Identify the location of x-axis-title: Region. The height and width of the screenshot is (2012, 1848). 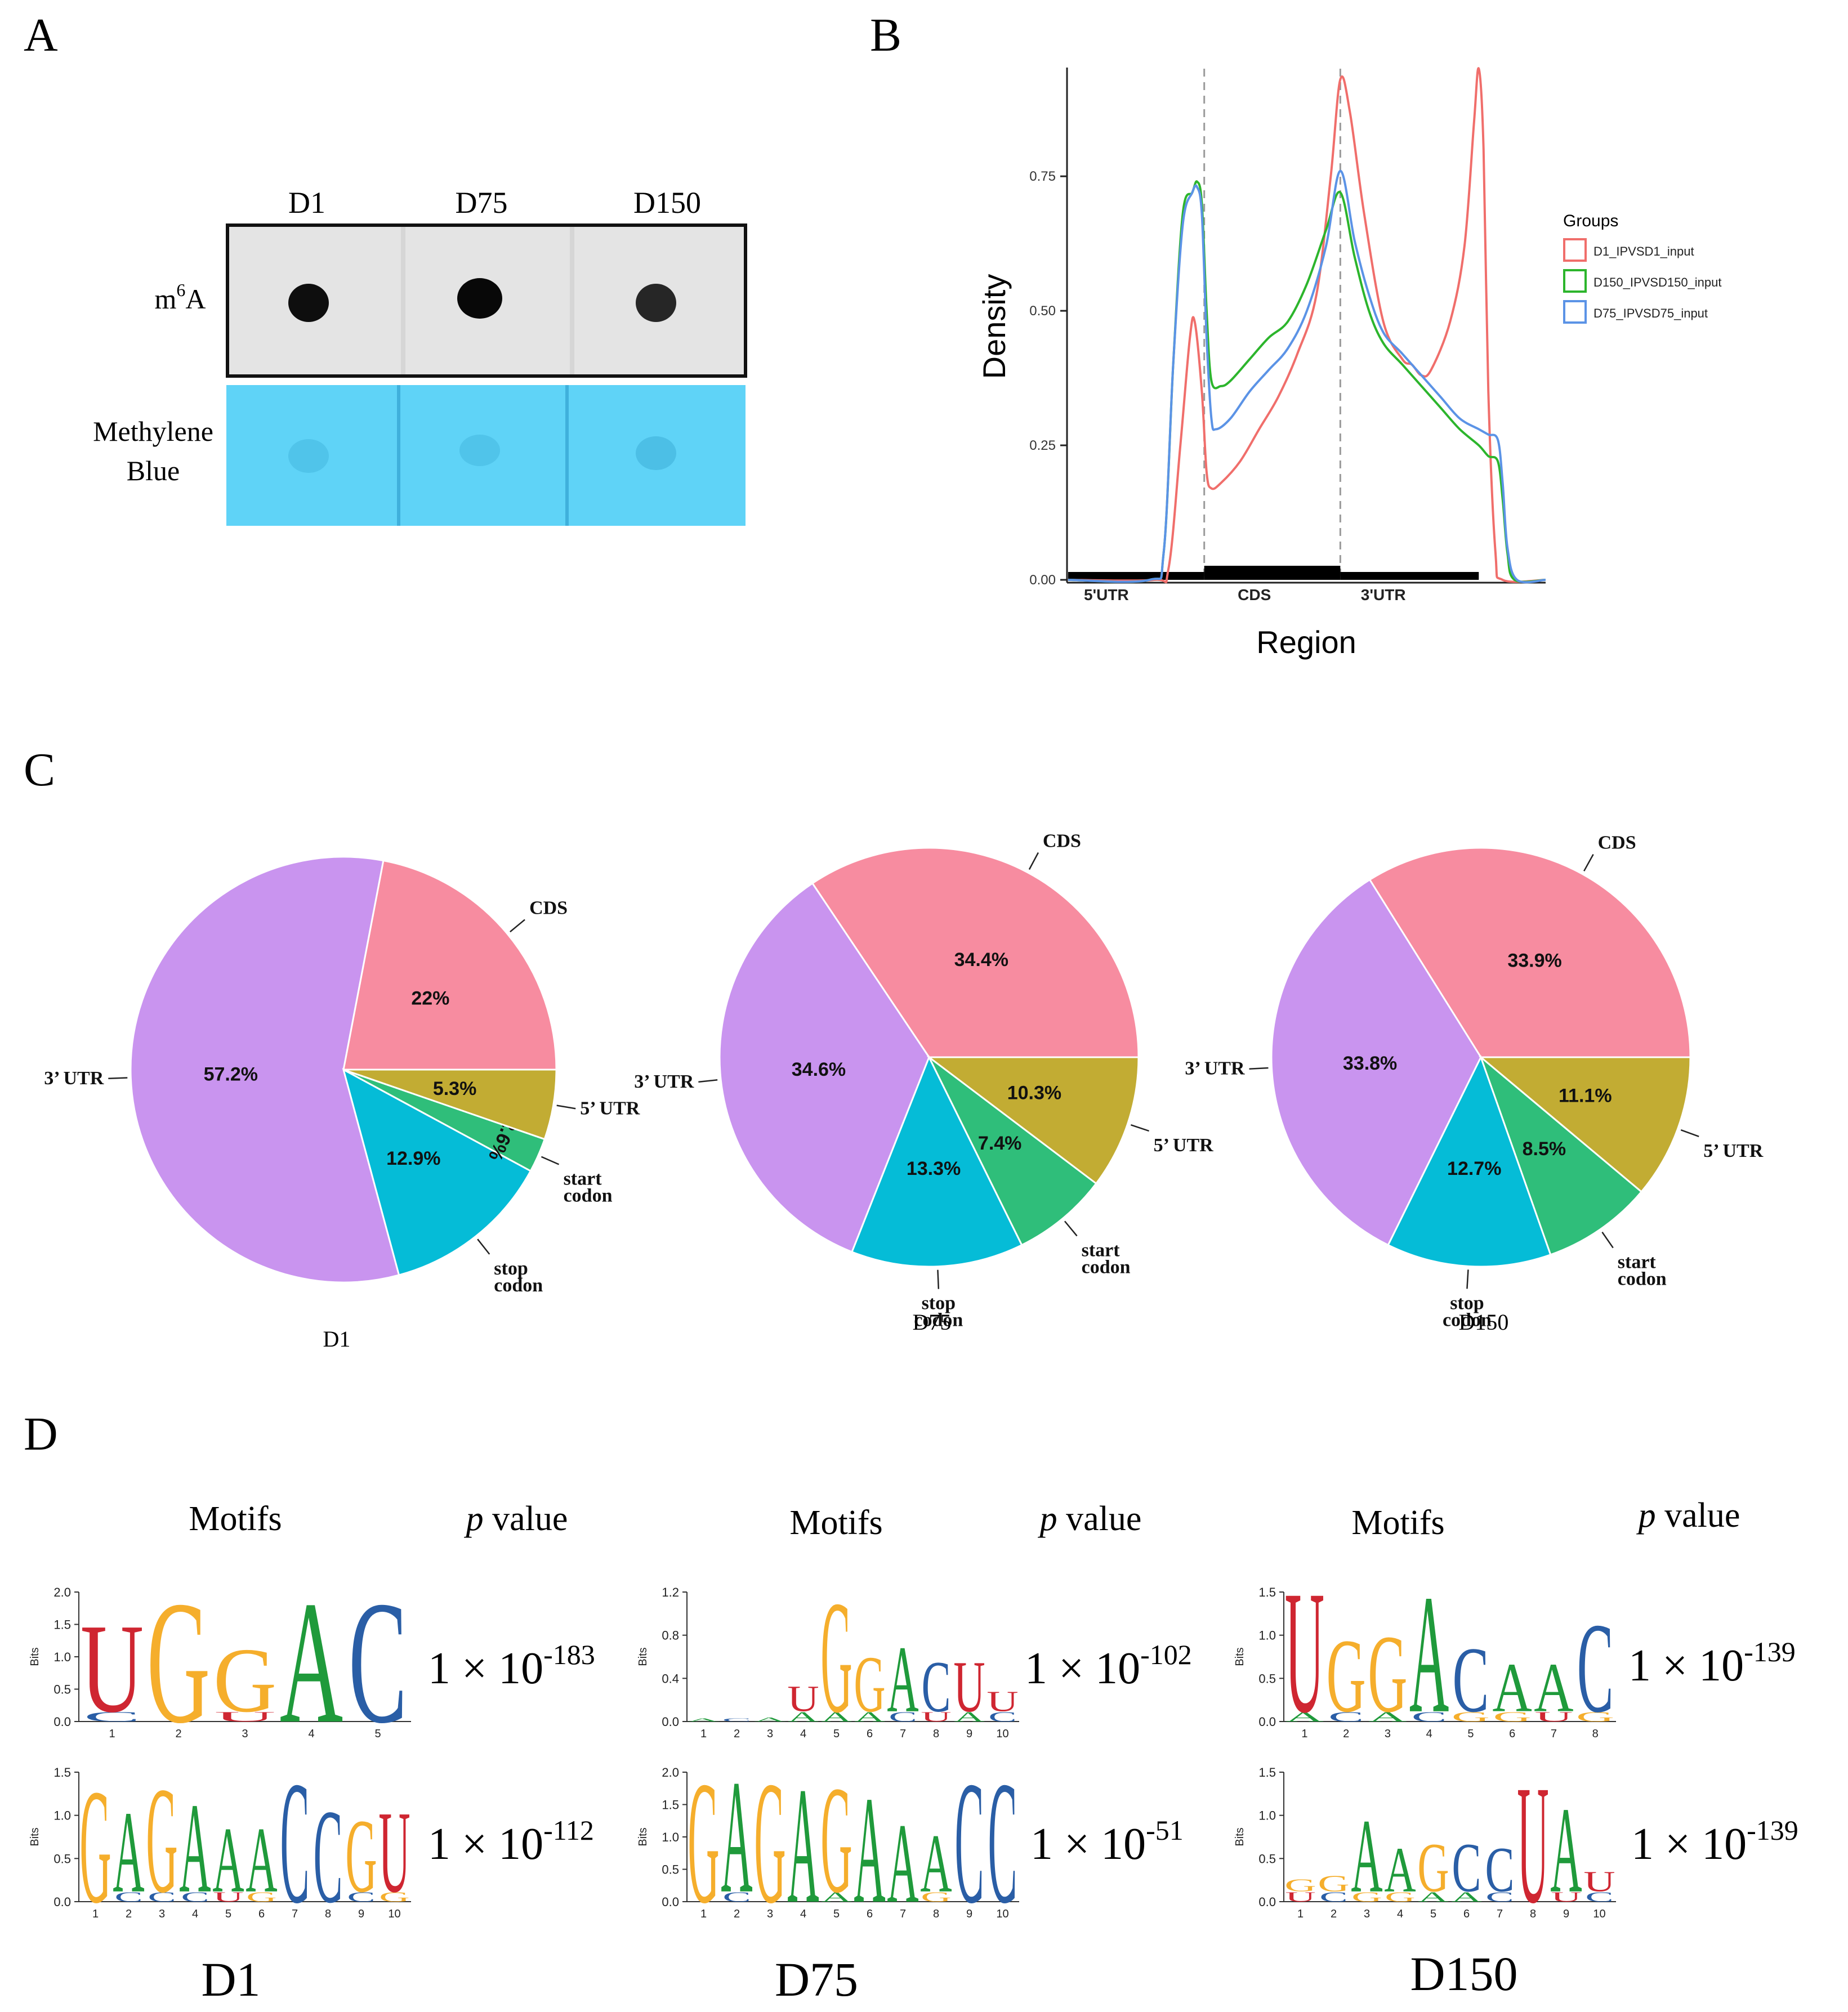
(1306, 642).